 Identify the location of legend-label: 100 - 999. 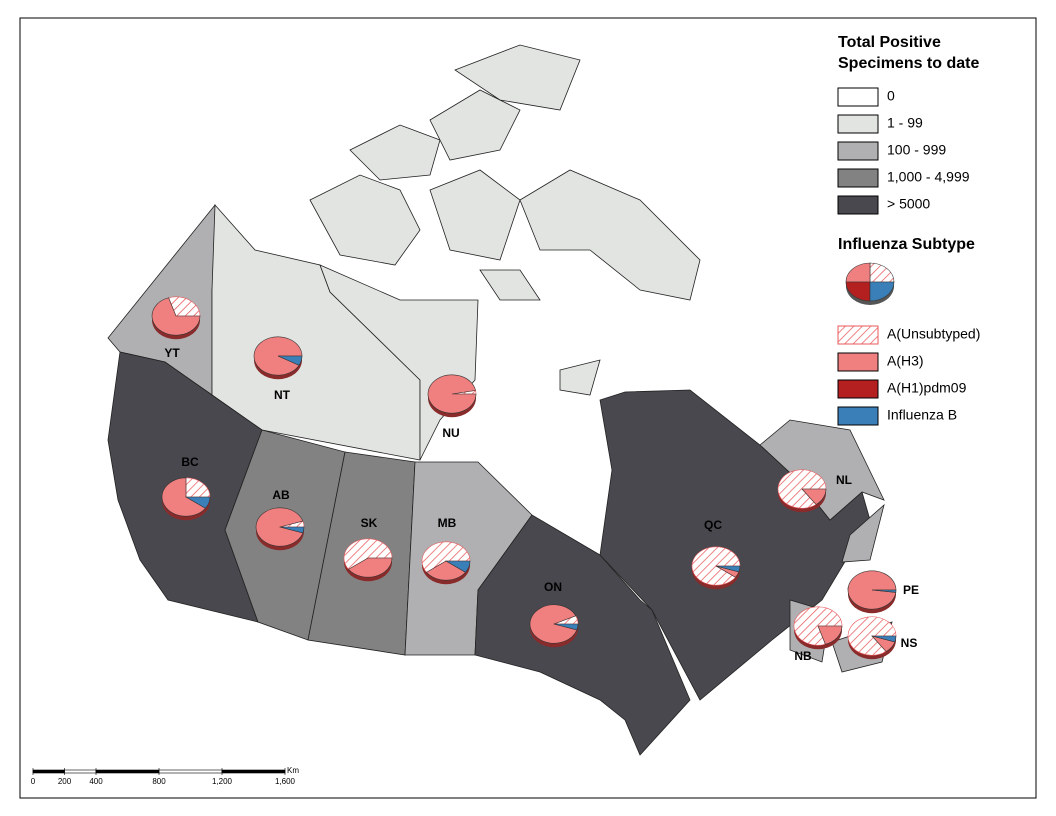
(916, 150).